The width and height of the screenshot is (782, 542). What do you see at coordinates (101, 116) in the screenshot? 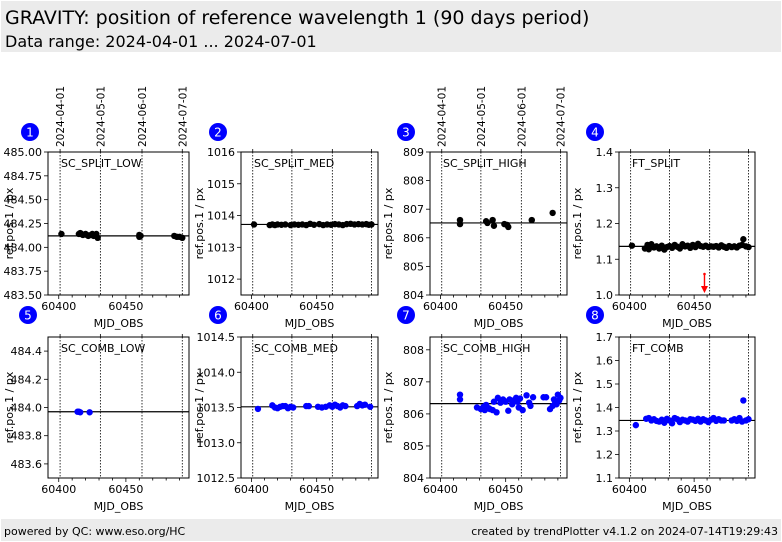
I see `date-marker-label: 2024-05-01` at bounding box center [101, 116].